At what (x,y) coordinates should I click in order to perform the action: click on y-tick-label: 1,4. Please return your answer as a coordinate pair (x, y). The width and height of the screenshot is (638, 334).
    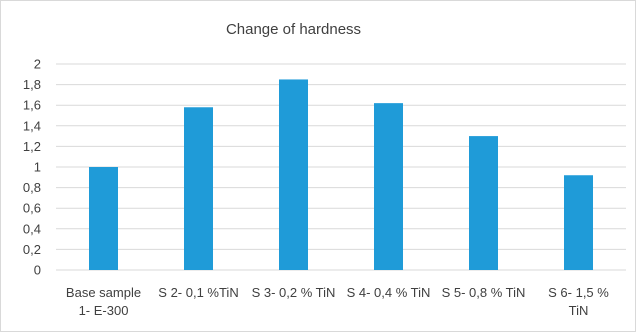
    Looking at the image, I should click on (32, 125).